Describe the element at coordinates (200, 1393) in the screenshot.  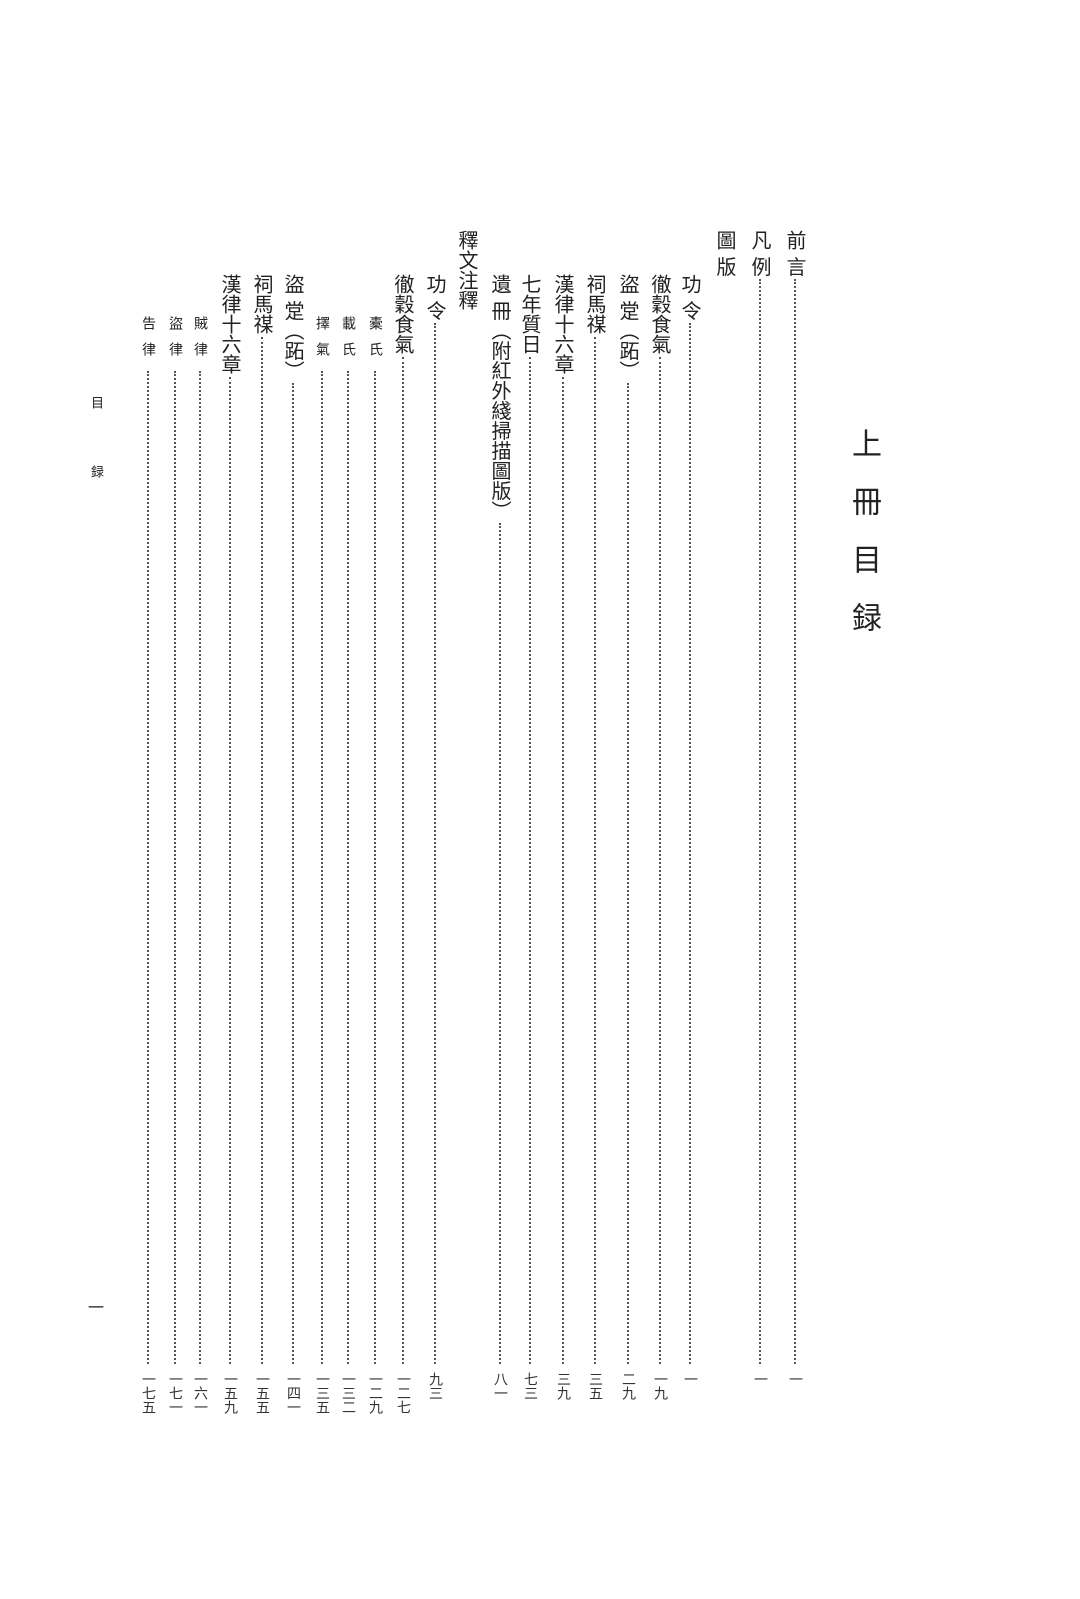
I see `toc-page-number: 一六一` at that location.